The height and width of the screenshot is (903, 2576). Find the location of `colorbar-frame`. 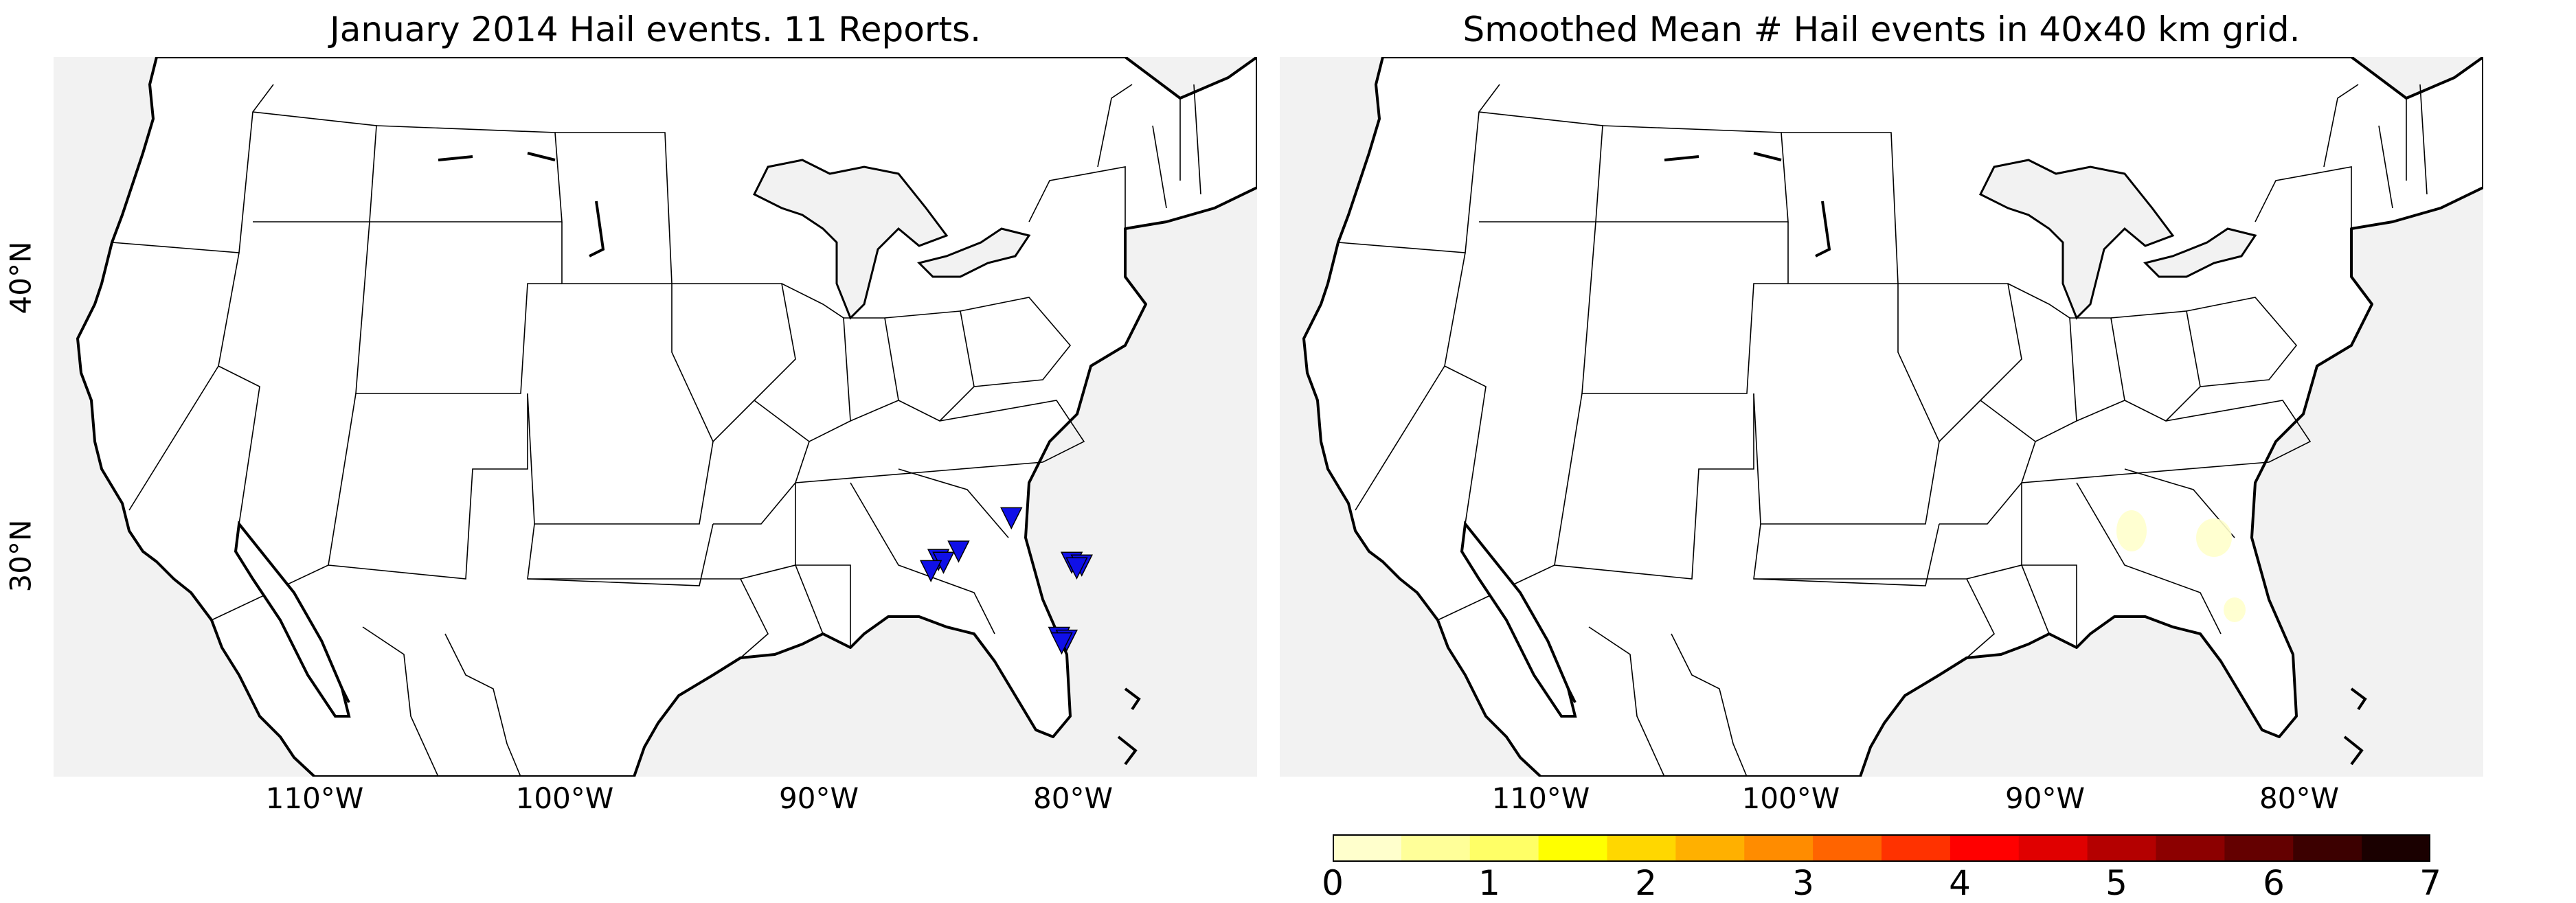

colorbar-frame is located at coordinates (1881, 848).